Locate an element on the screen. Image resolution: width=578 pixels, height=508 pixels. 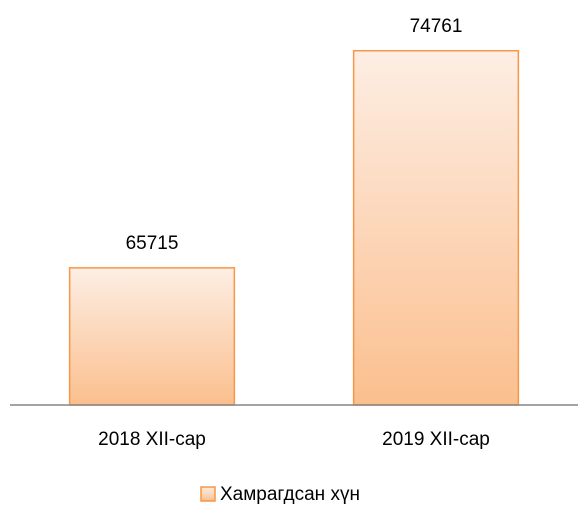
legend-swatch is located at coordinates (208, 494).